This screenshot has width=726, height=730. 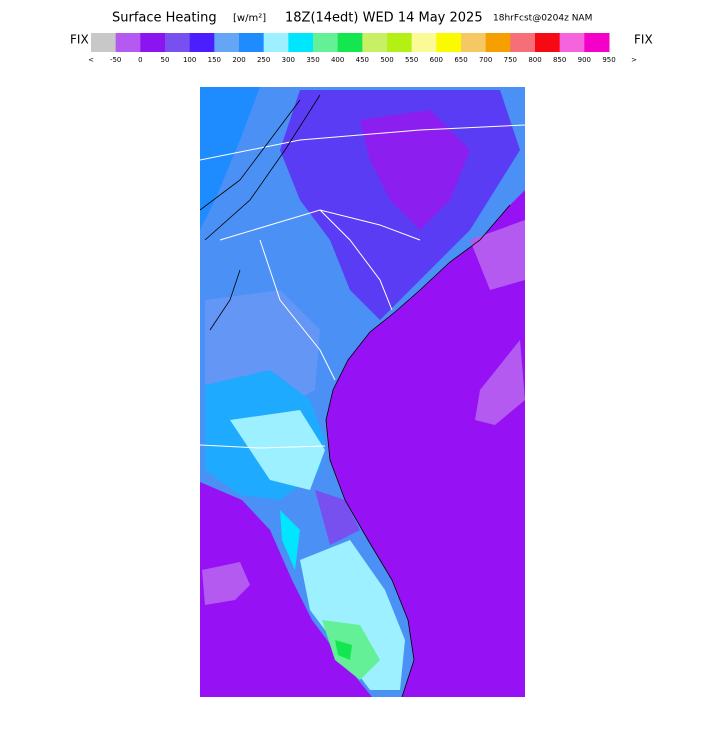 I want to click on legend-tick-label: 750, so click(x=510, y=60).